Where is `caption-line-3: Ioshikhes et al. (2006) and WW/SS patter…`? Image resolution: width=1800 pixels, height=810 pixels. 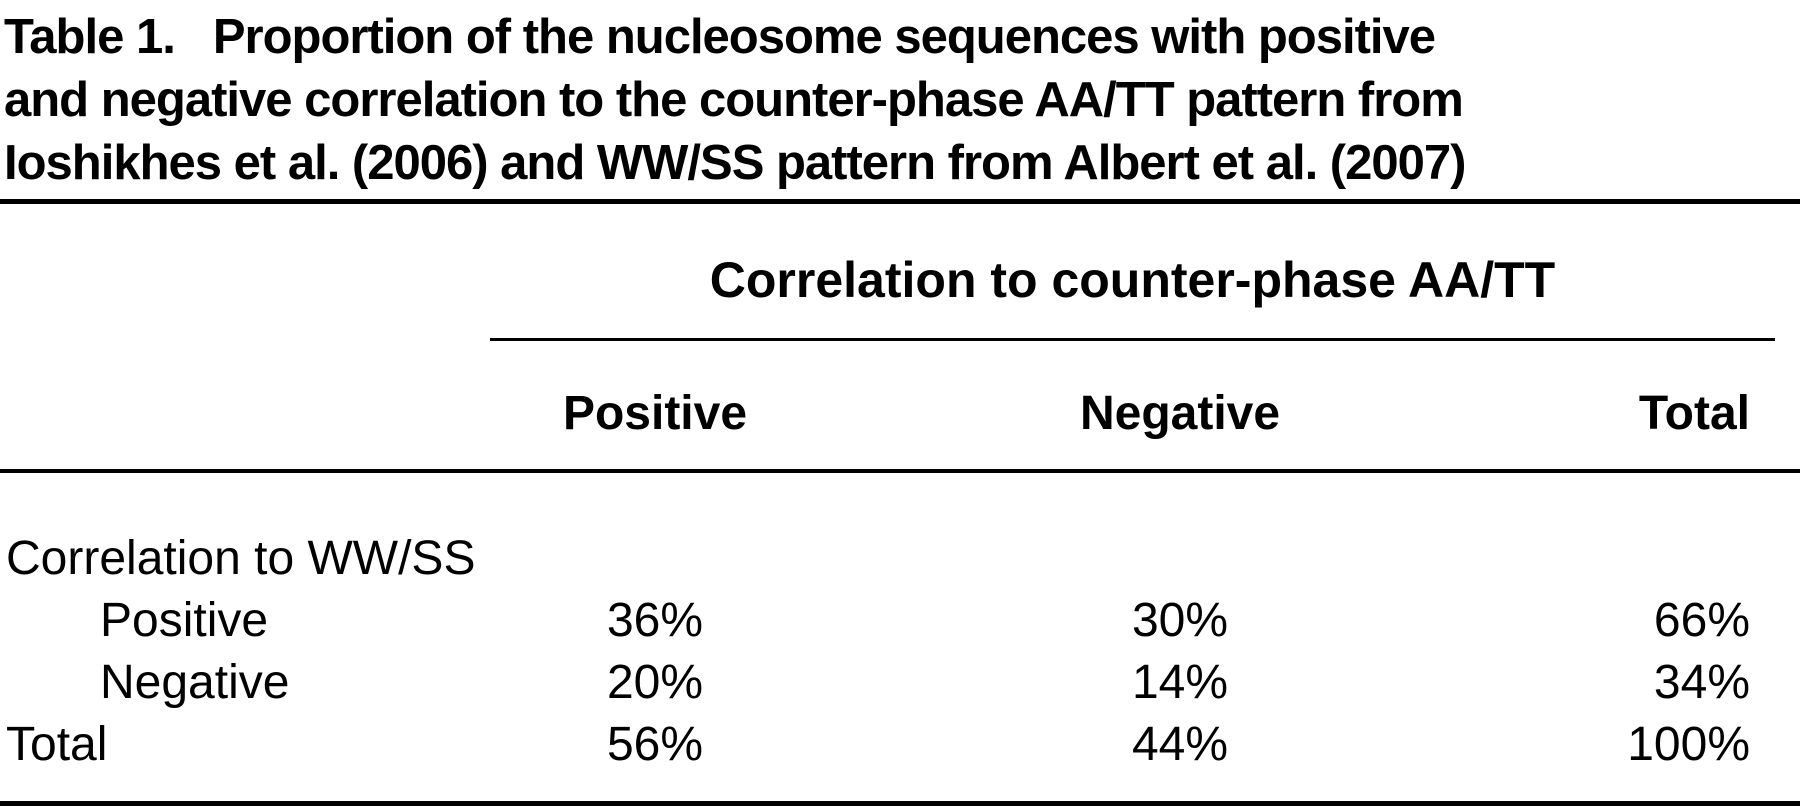 caption-line-3: Ioshikhes et al. (2006) and WW/SS patter… is located at coordinates (900, 163).